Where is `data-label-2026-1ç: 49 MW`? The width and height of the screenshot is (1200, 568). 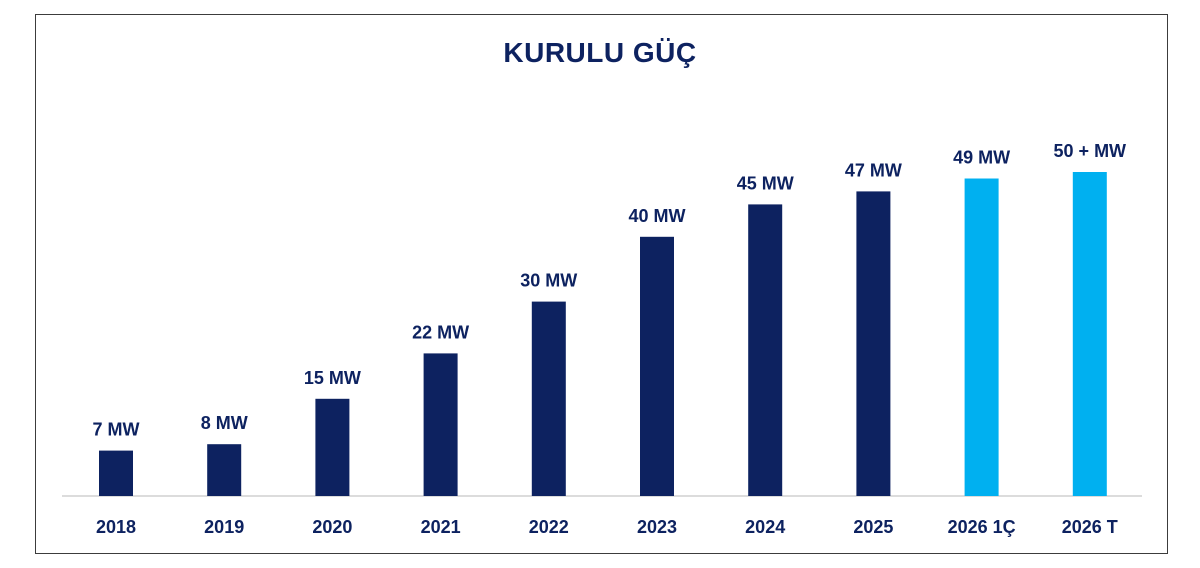
data-label-2026-1ç: 49 MW is located at coordinates (981, 158).